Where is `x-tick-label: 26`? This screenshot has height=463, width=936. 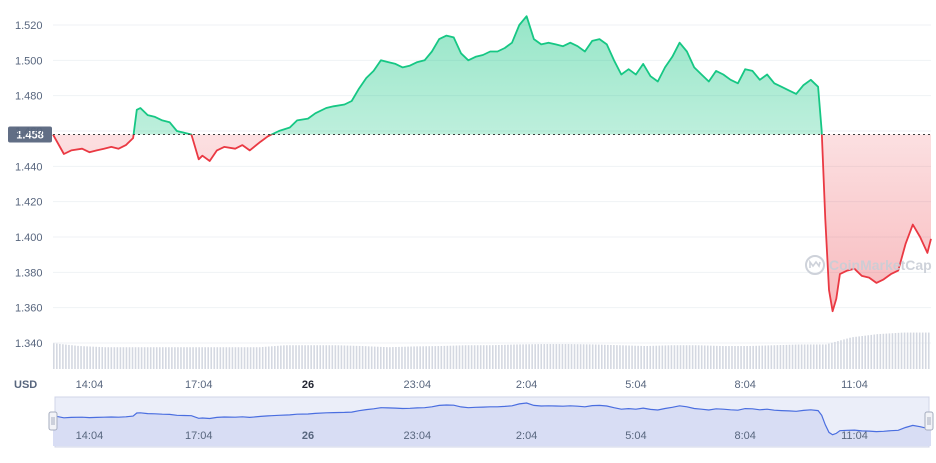
x-tick-label: 26 is located at coordinates (308, 385).